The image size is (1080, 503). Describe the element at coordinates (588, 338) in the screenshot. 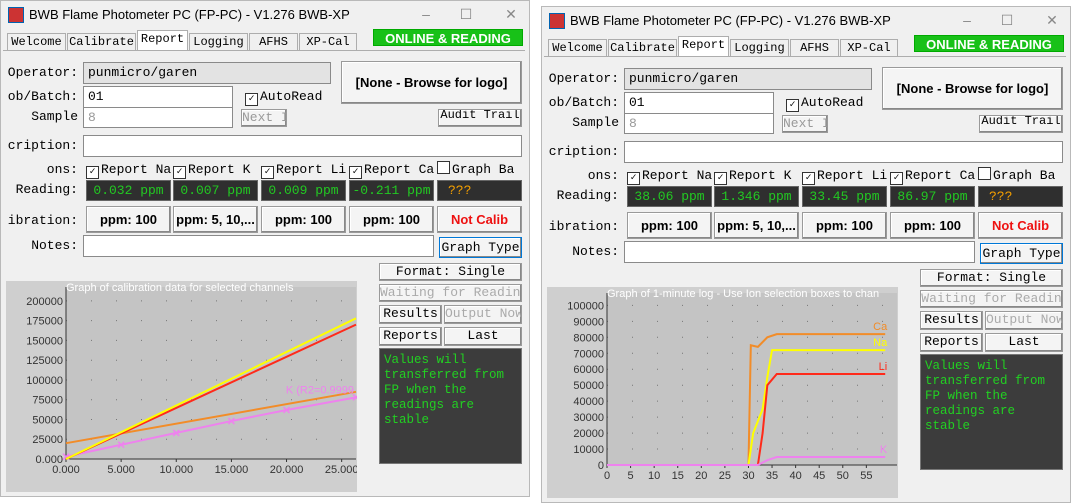

I see `y-tick-label: 80000` at that location.